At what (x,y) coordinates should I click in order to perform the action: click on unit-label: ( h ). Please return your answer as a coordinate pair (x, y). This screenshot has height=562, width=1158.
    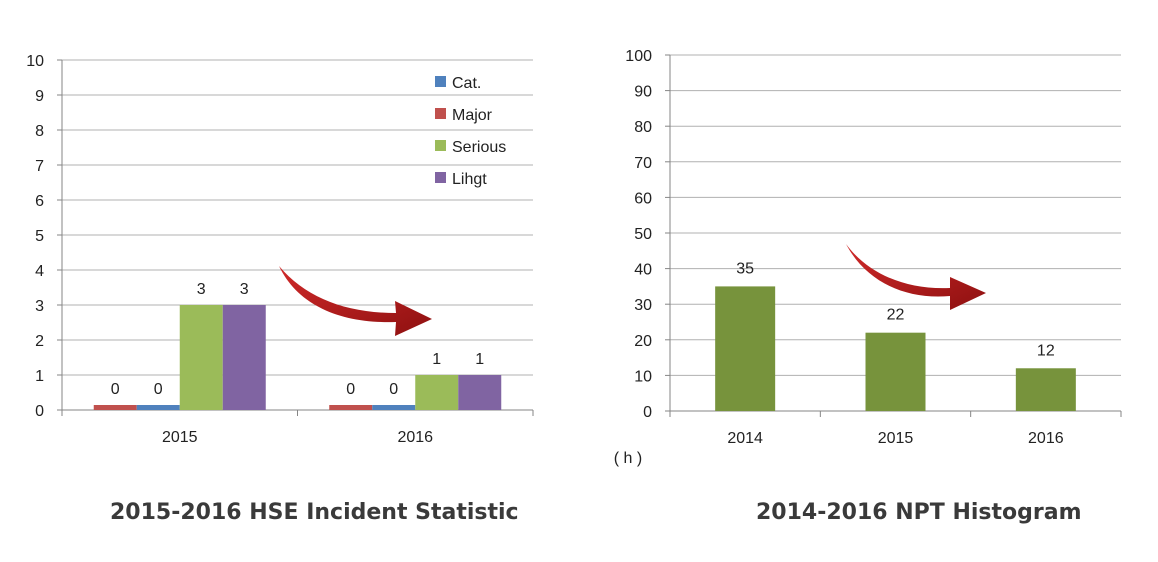
    Looking at the image, I should click on (628, 458).